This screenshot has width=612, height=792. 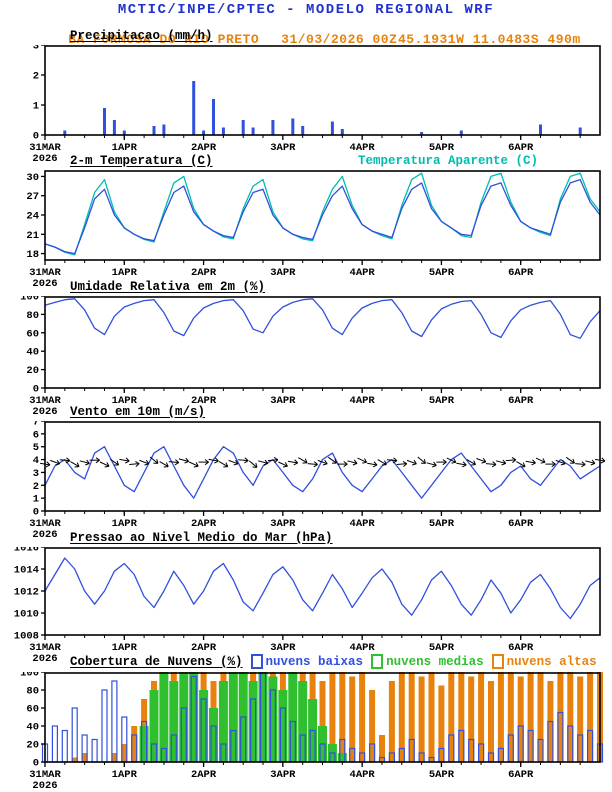 What do you see at coordinates (314, 661) in the screenshot?
I see `legend-nuvens-baixas-label: nuvens baixas` at bounding box center [314, 661].